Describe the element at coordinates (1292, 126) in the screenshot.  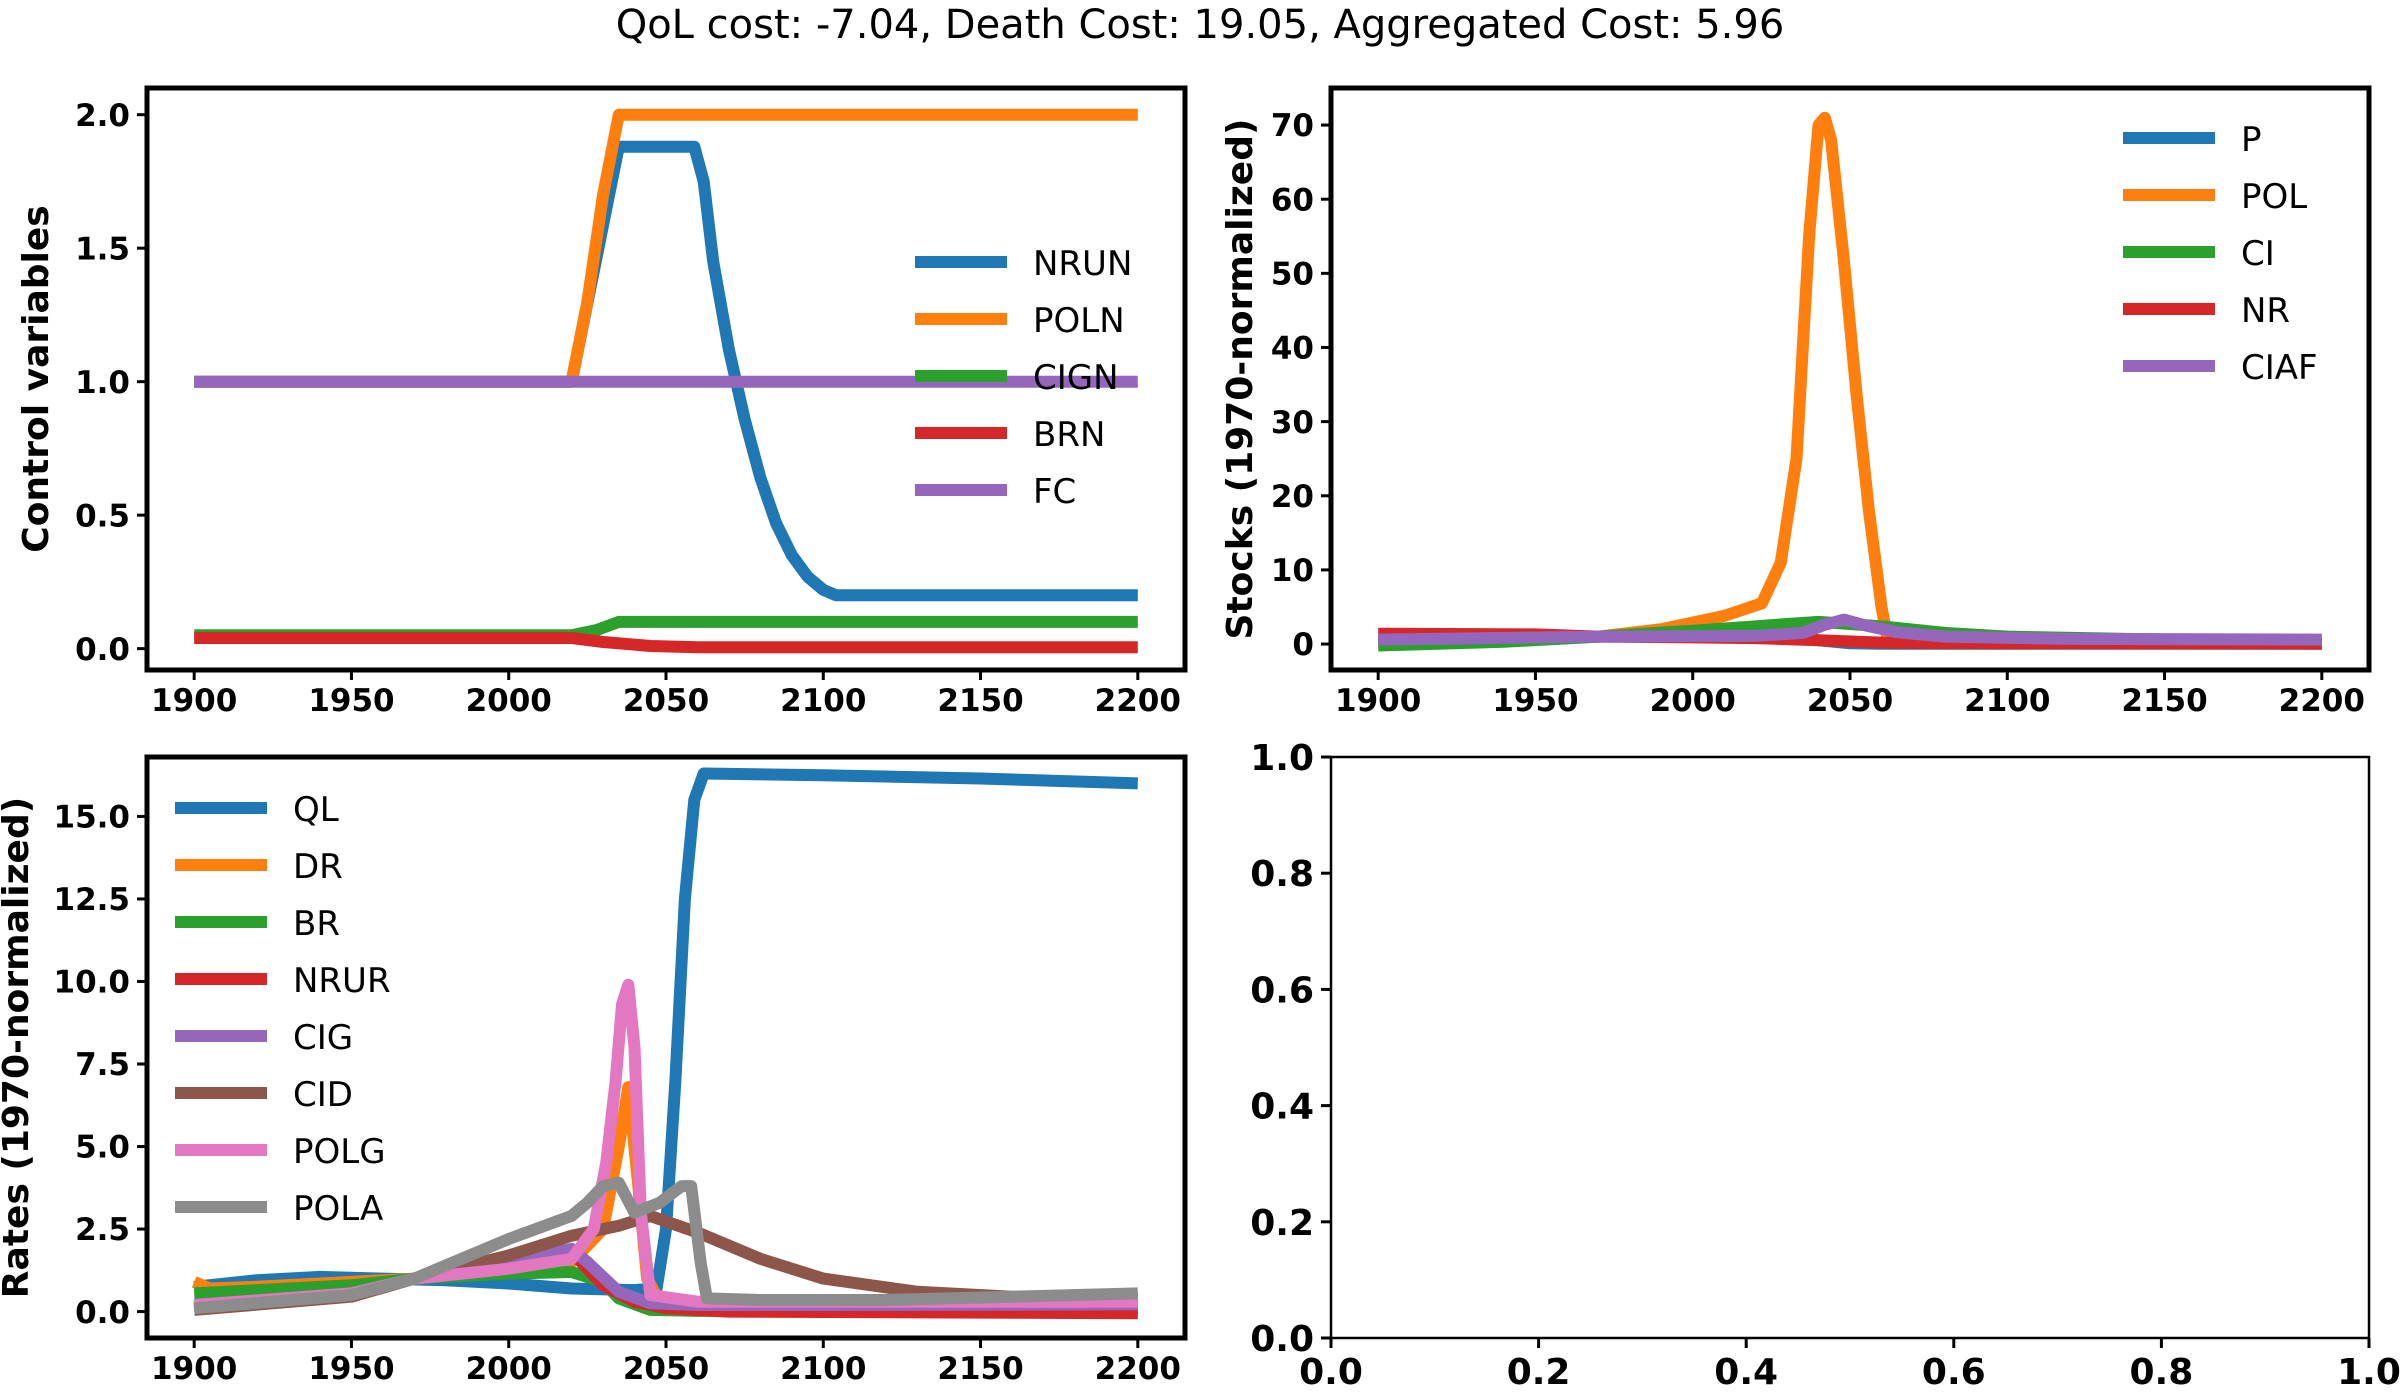
I see `y-tick-label: 70` at that location.